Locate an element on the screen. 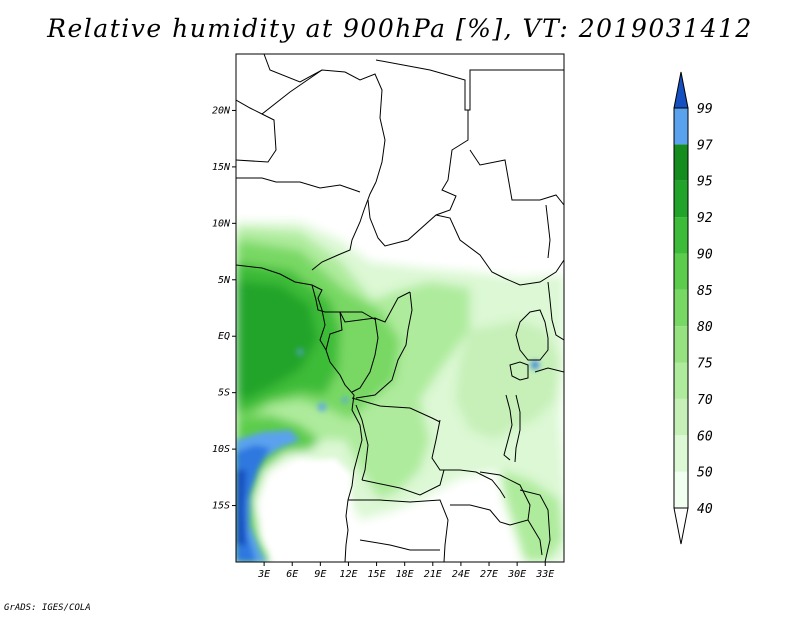 The image size is (800, 618). colorbar-label: 90 is located at coordinates (705, 254).